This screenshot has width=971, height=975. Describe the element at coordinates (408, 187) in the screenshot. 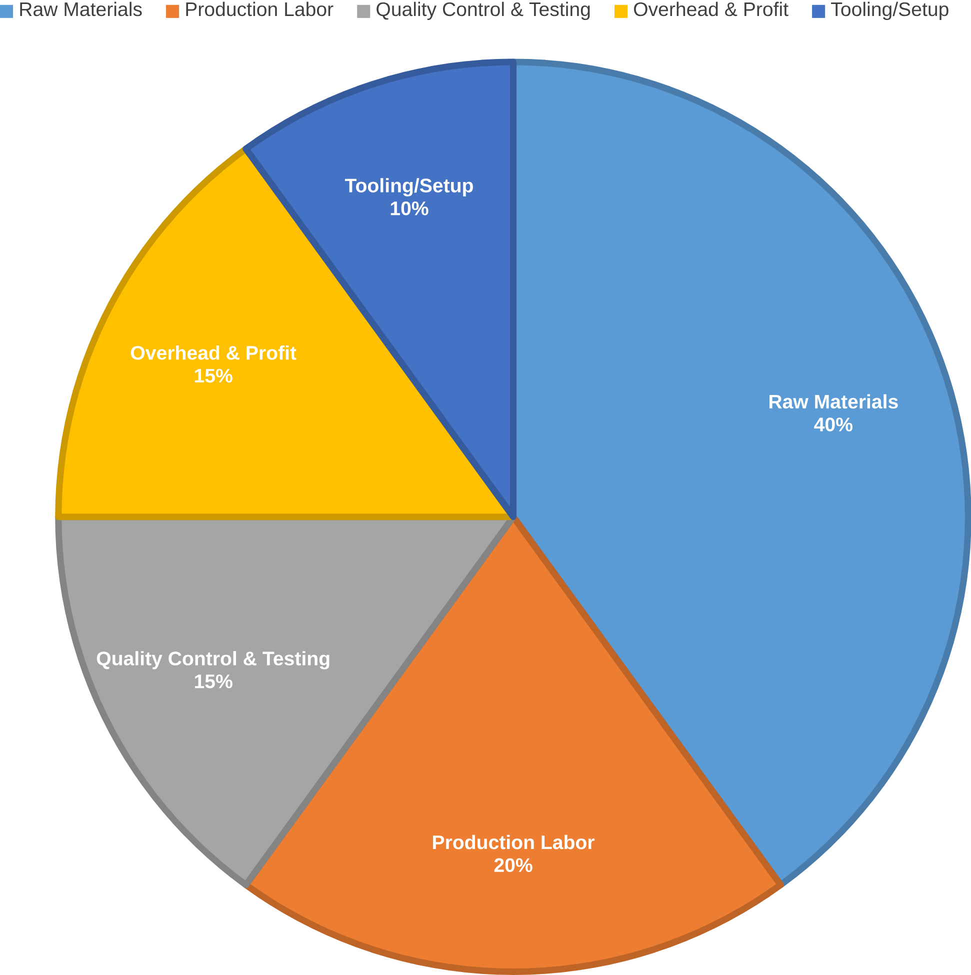

I see `slice-label: Tooling/Setup` at that location.